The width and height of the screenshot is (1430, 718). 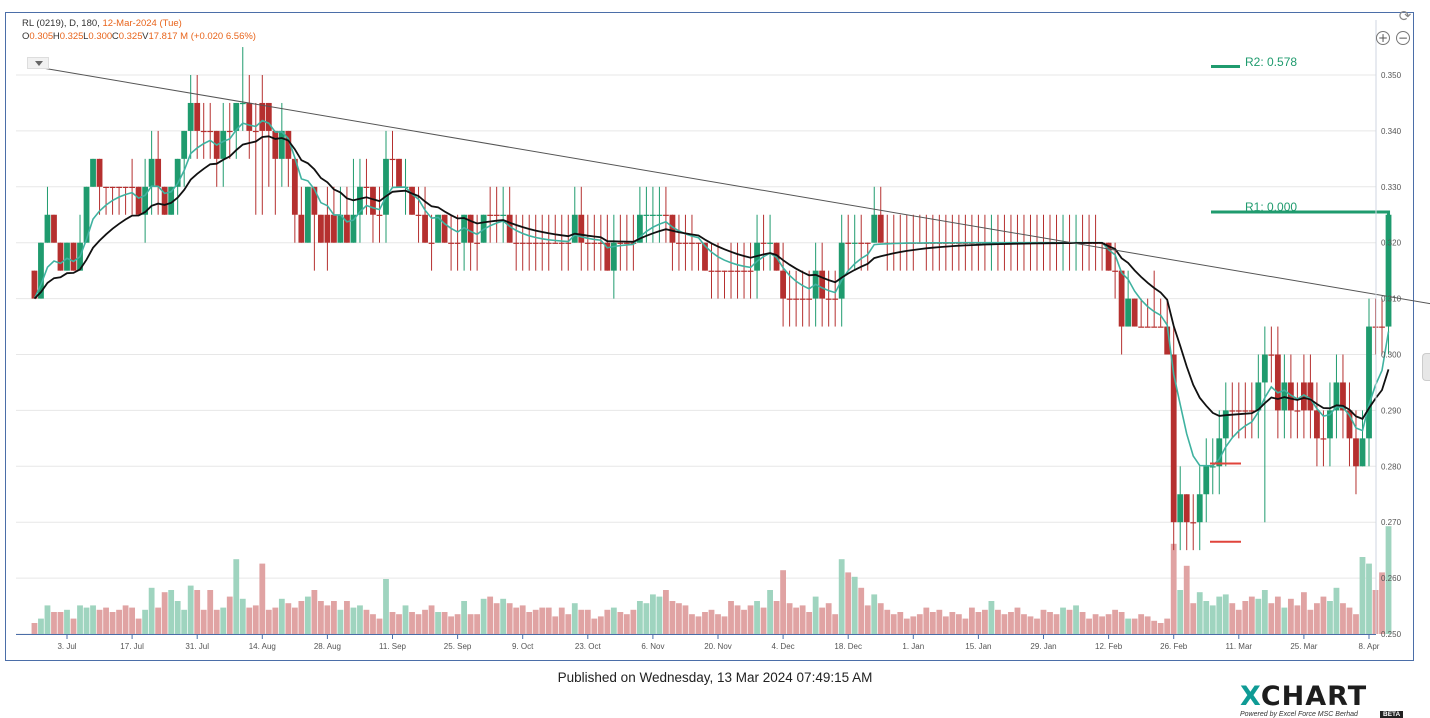 I want to click on zoom-out-icon: −, so click(x=1403, y=38).